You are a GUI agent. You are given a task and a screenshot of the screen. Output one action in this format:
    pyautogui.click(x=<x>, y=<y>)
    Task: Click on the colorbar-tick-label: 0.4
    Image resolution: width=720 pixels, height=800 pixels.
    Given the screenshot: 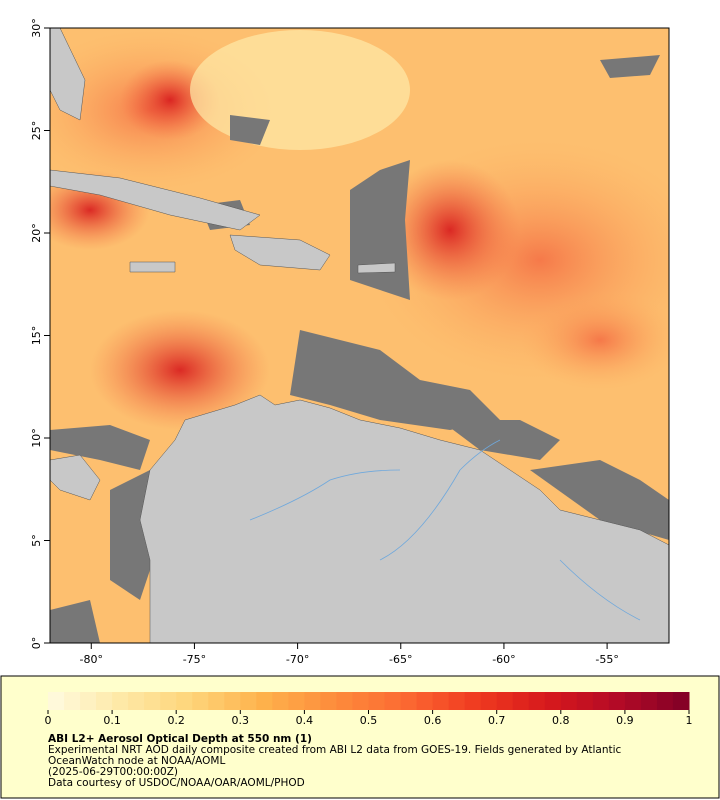 What is the action you would take?
    pyautogui.click(x=305, y=720)
    